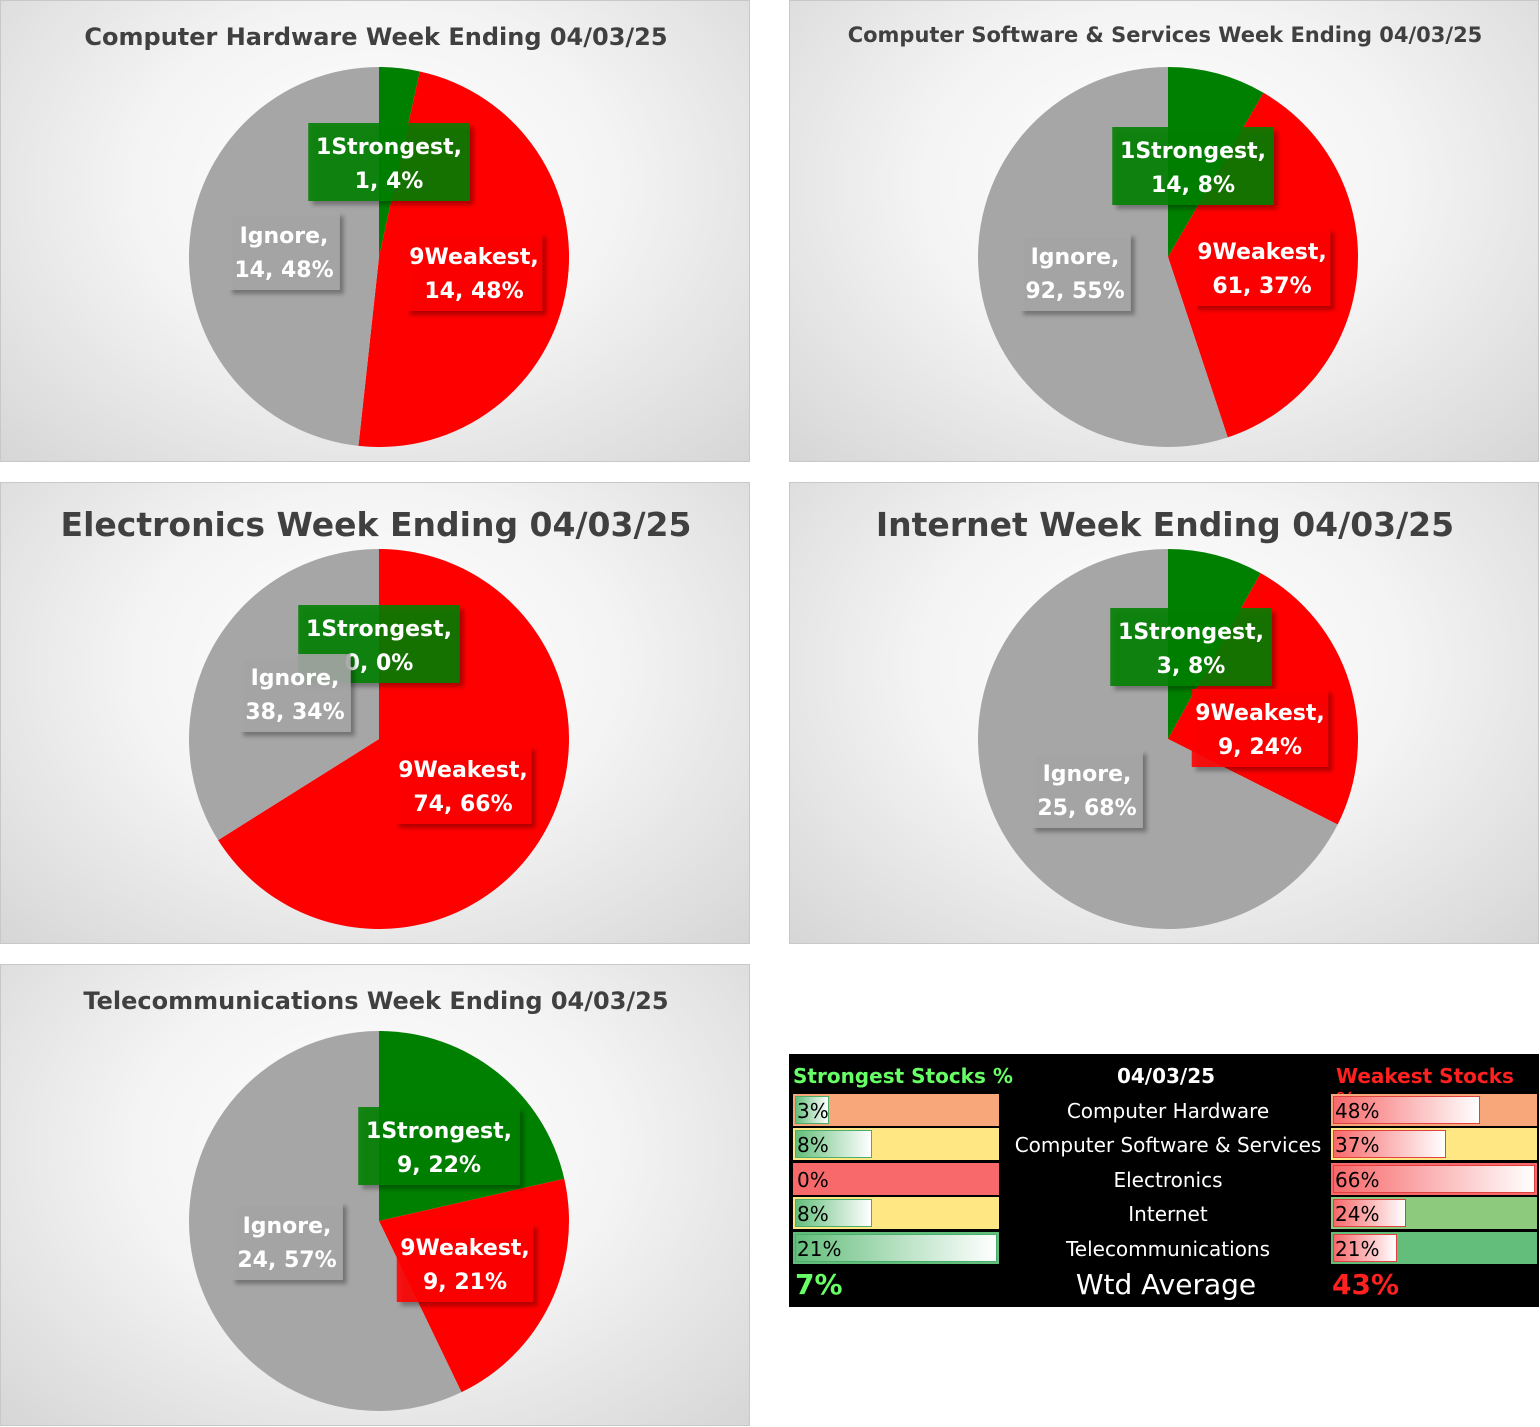 The height and width of the screenshot is (1427, 1540). Describe the element at coordinates (1260, 747) in the screenshot. I see `data-label-value: 9, 24%` at that location.